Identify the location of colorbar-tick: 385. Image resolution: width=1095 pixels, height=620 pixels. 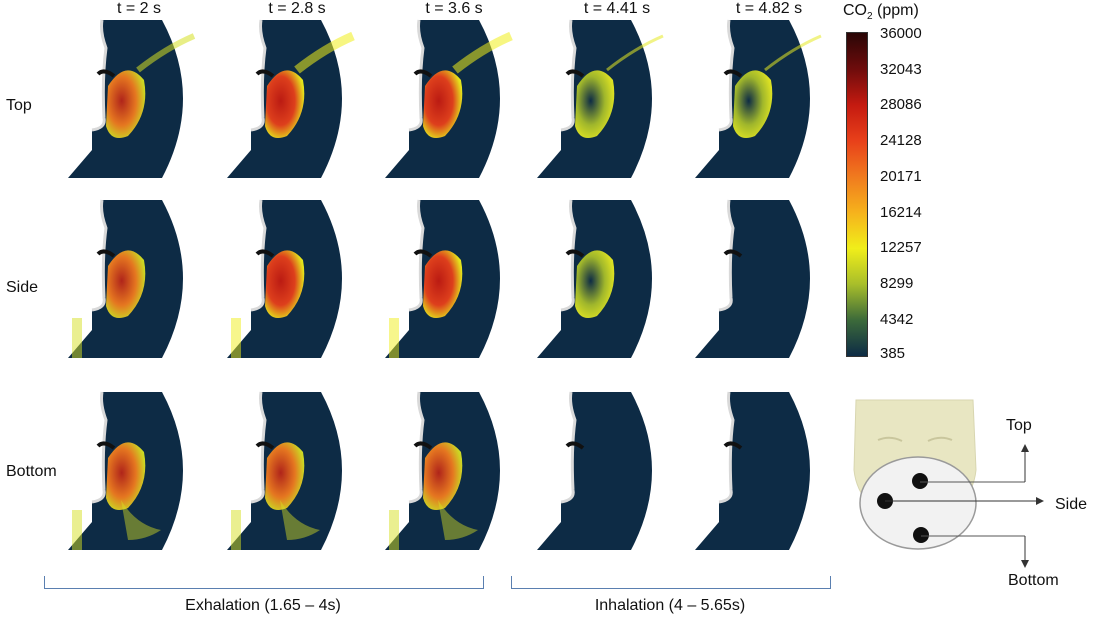
(893, 353).